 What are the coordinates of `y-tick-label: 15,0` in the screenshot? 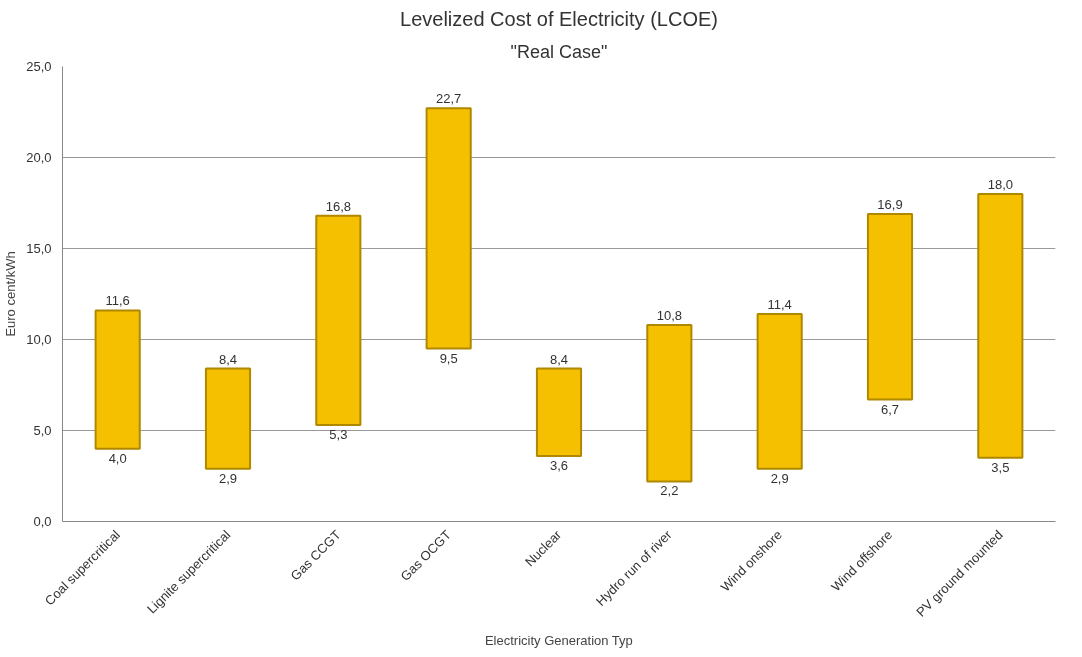 It's located at (39, 248).